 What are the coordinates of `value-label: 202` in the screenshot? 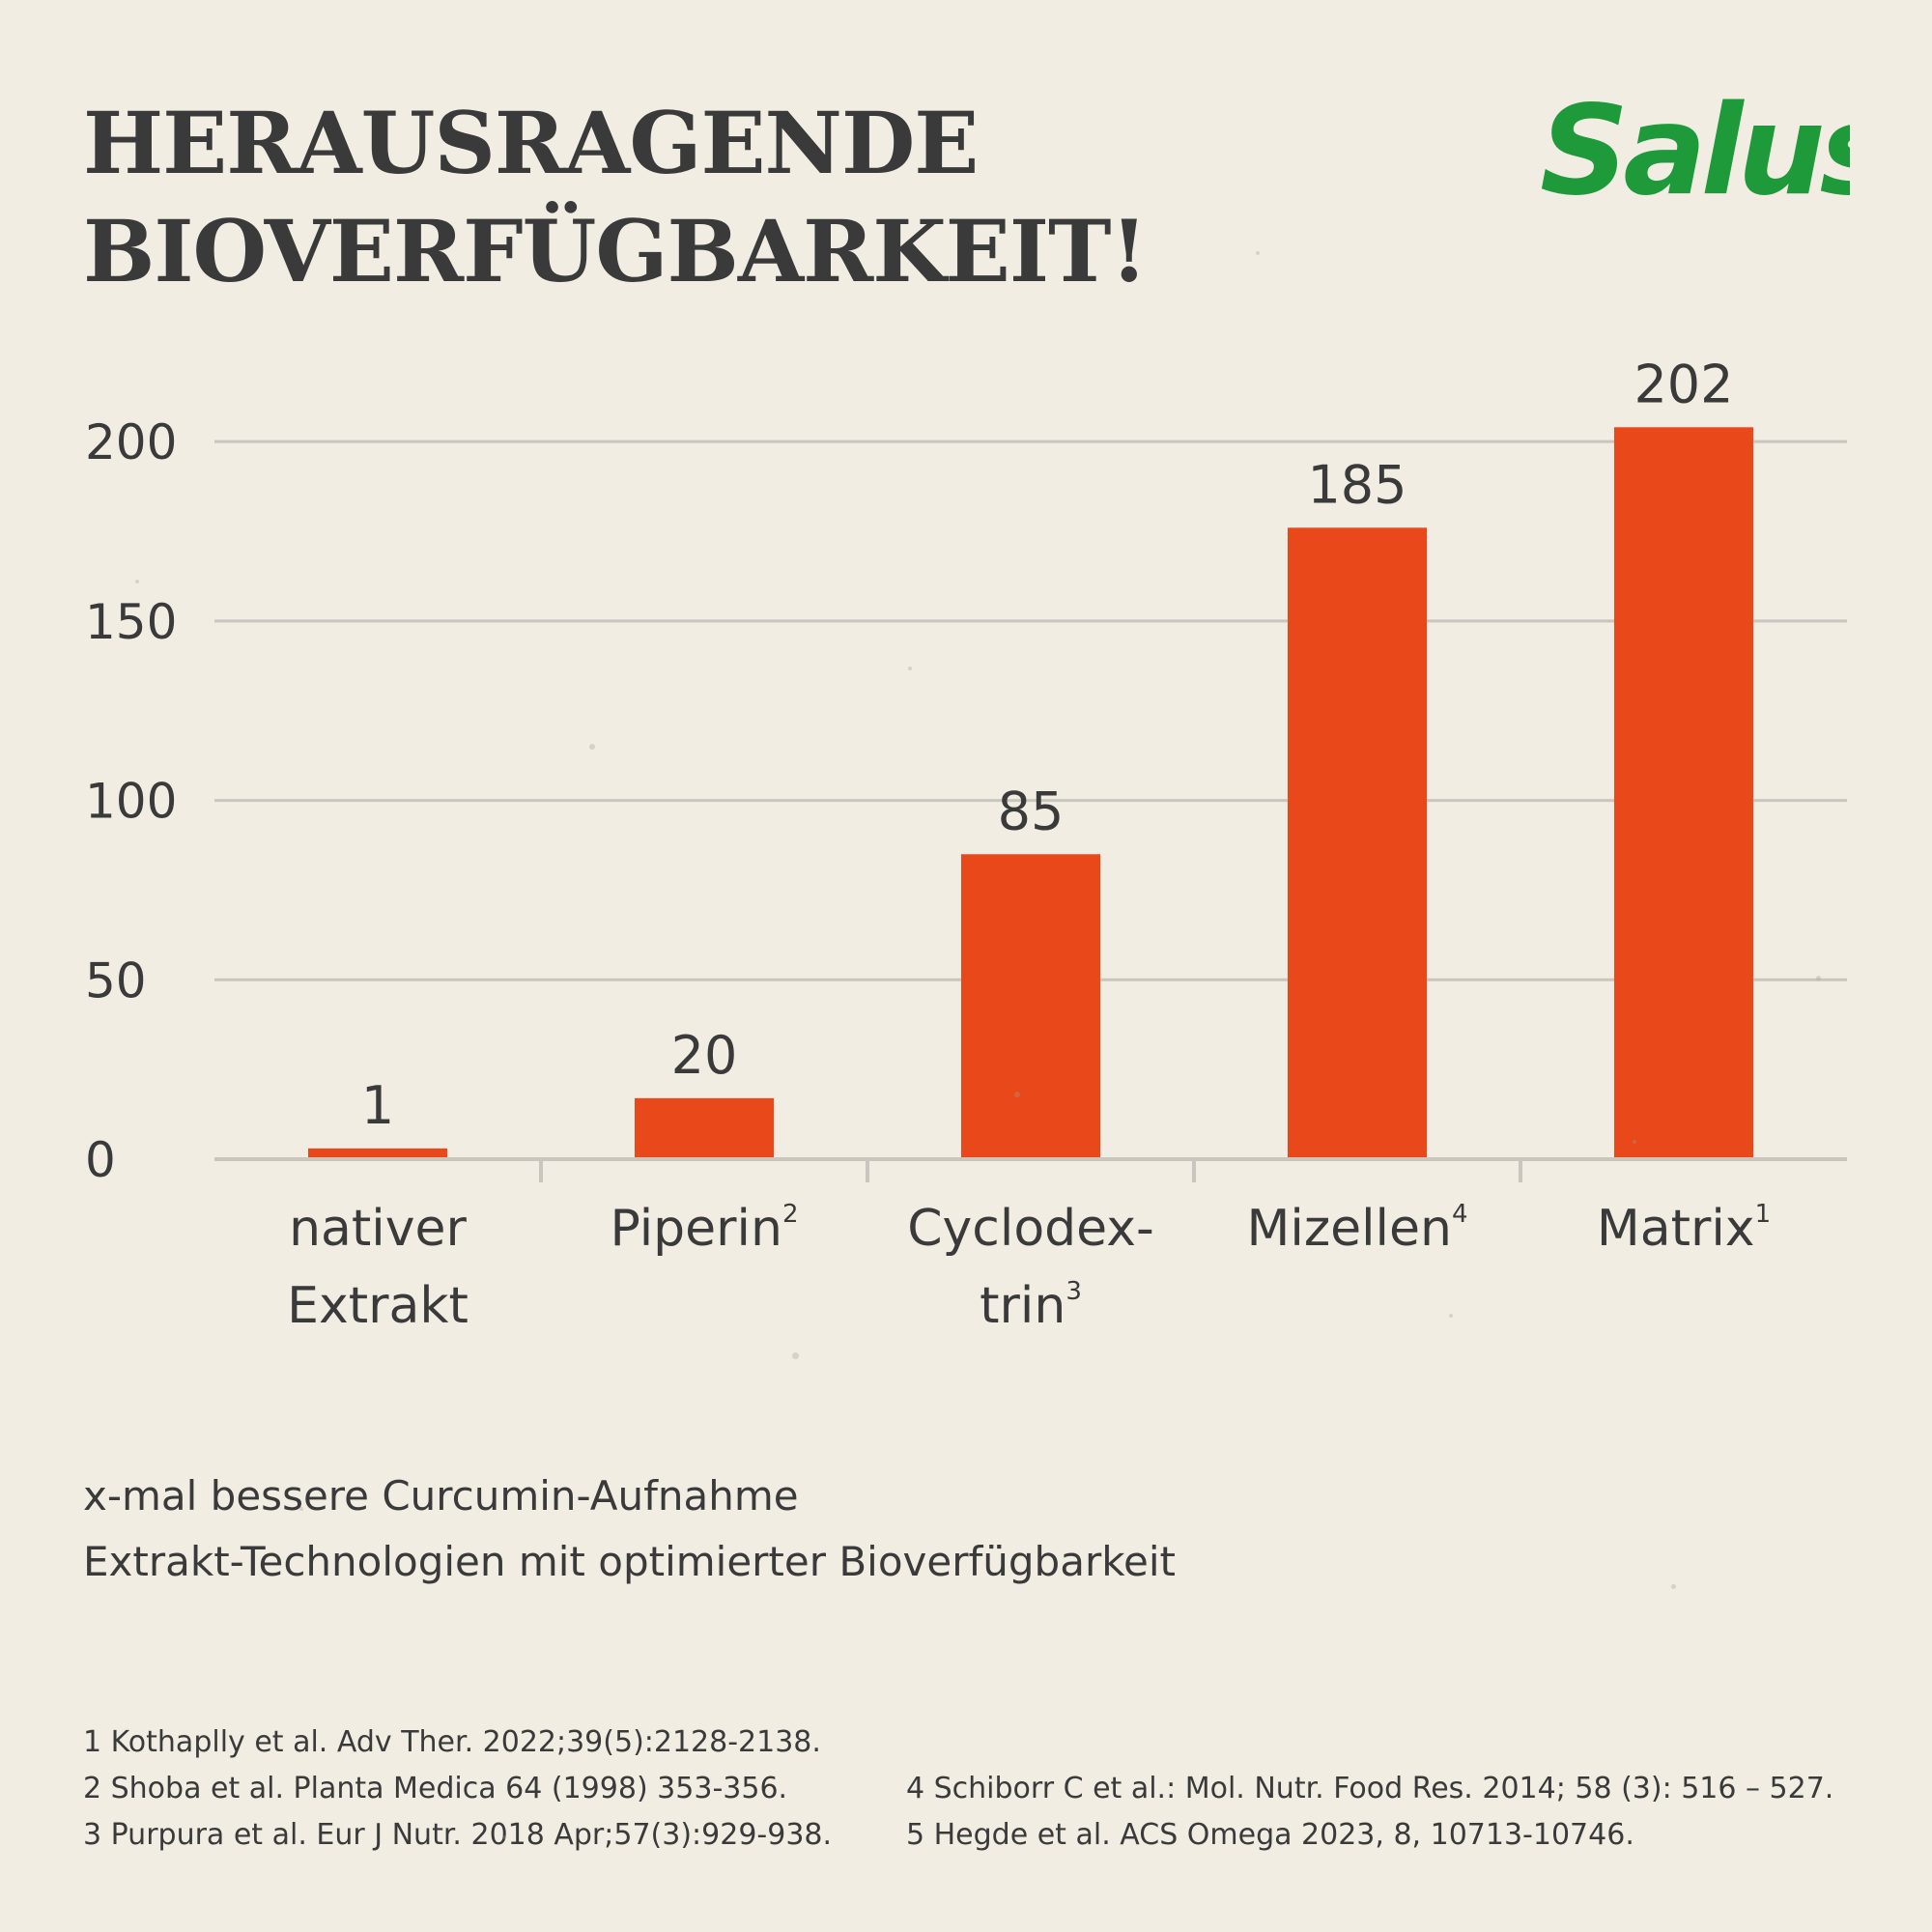 It's located at (1683, 384).